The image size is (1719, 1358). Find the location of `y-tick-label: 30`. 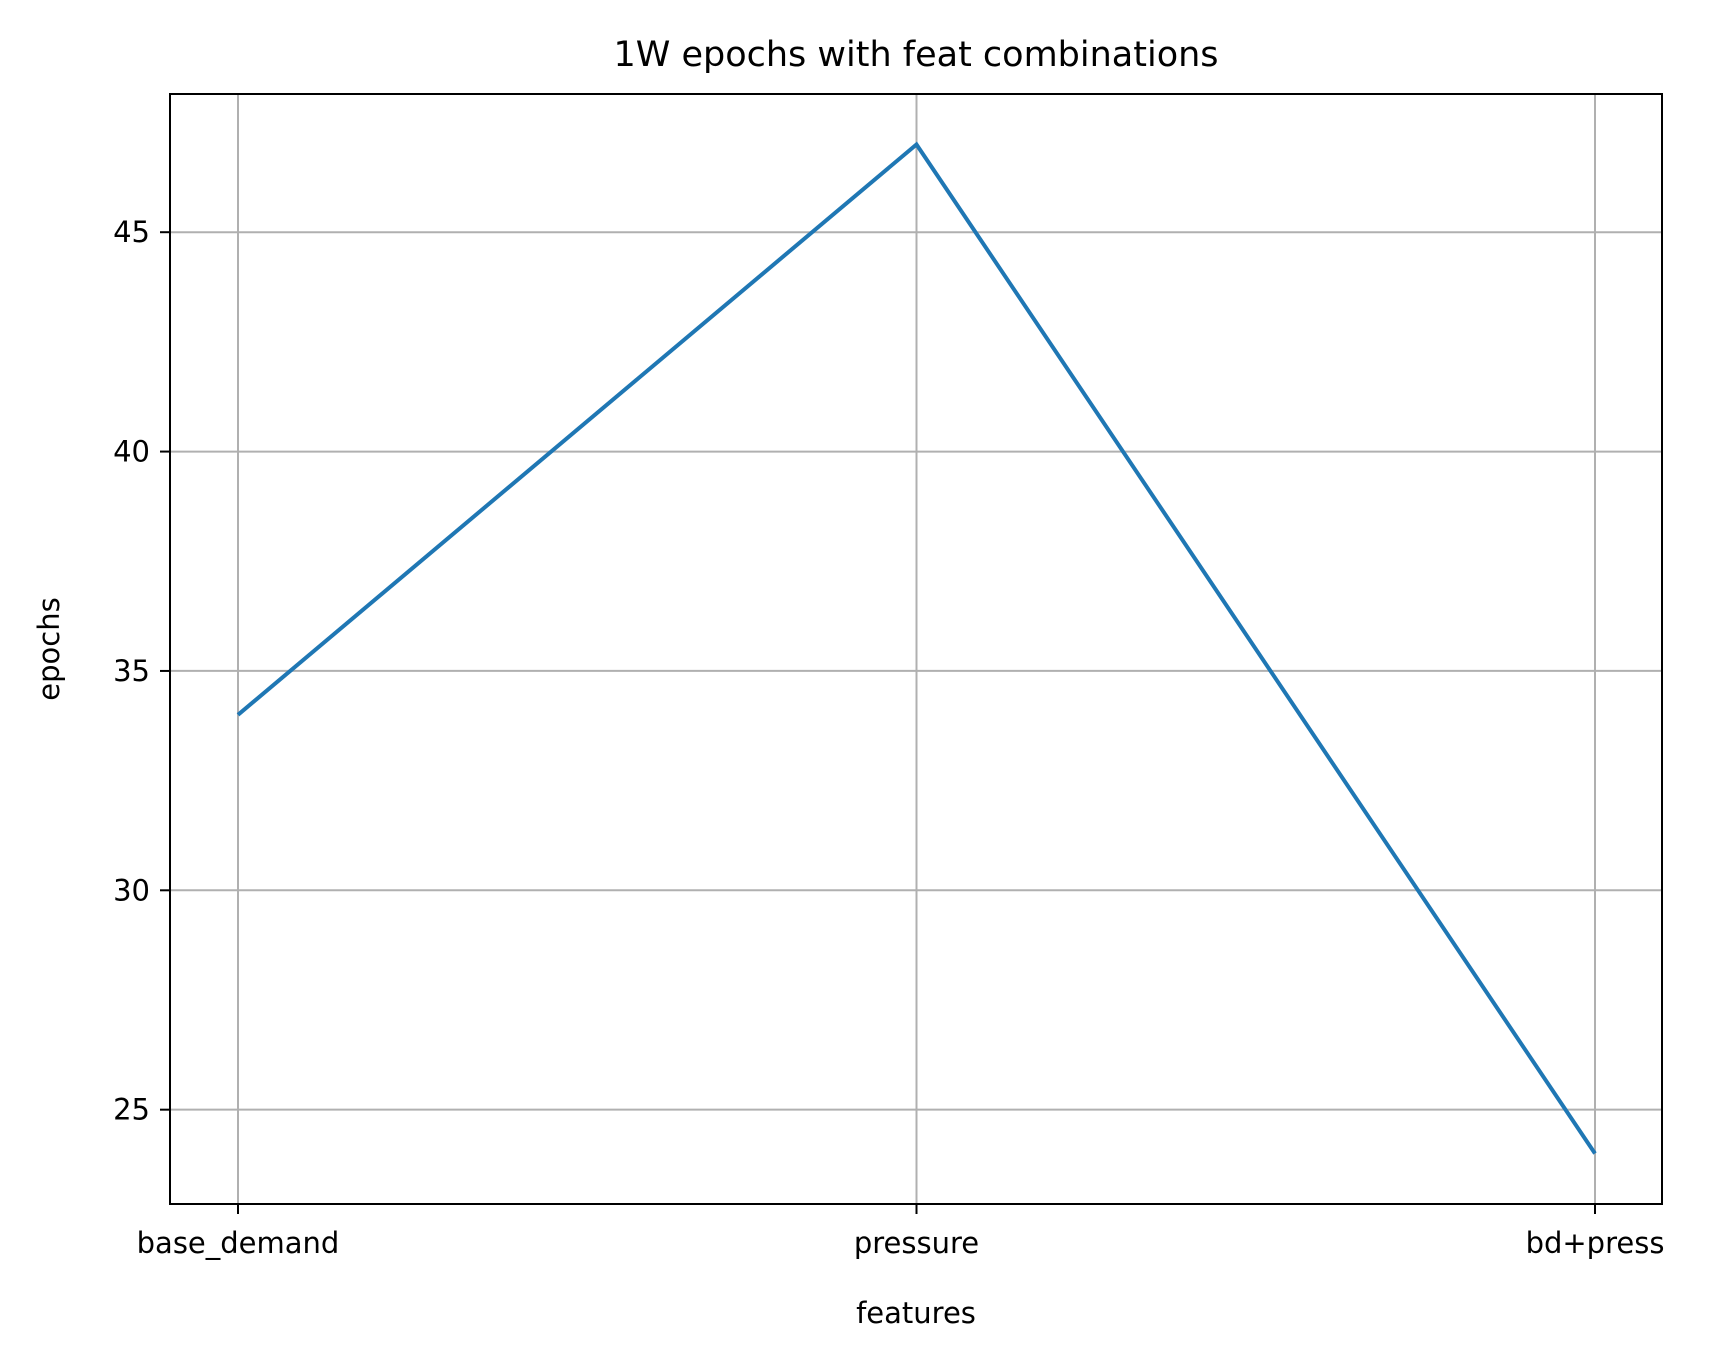

y-tick-label: 30 is located at coordinates (131, 890).